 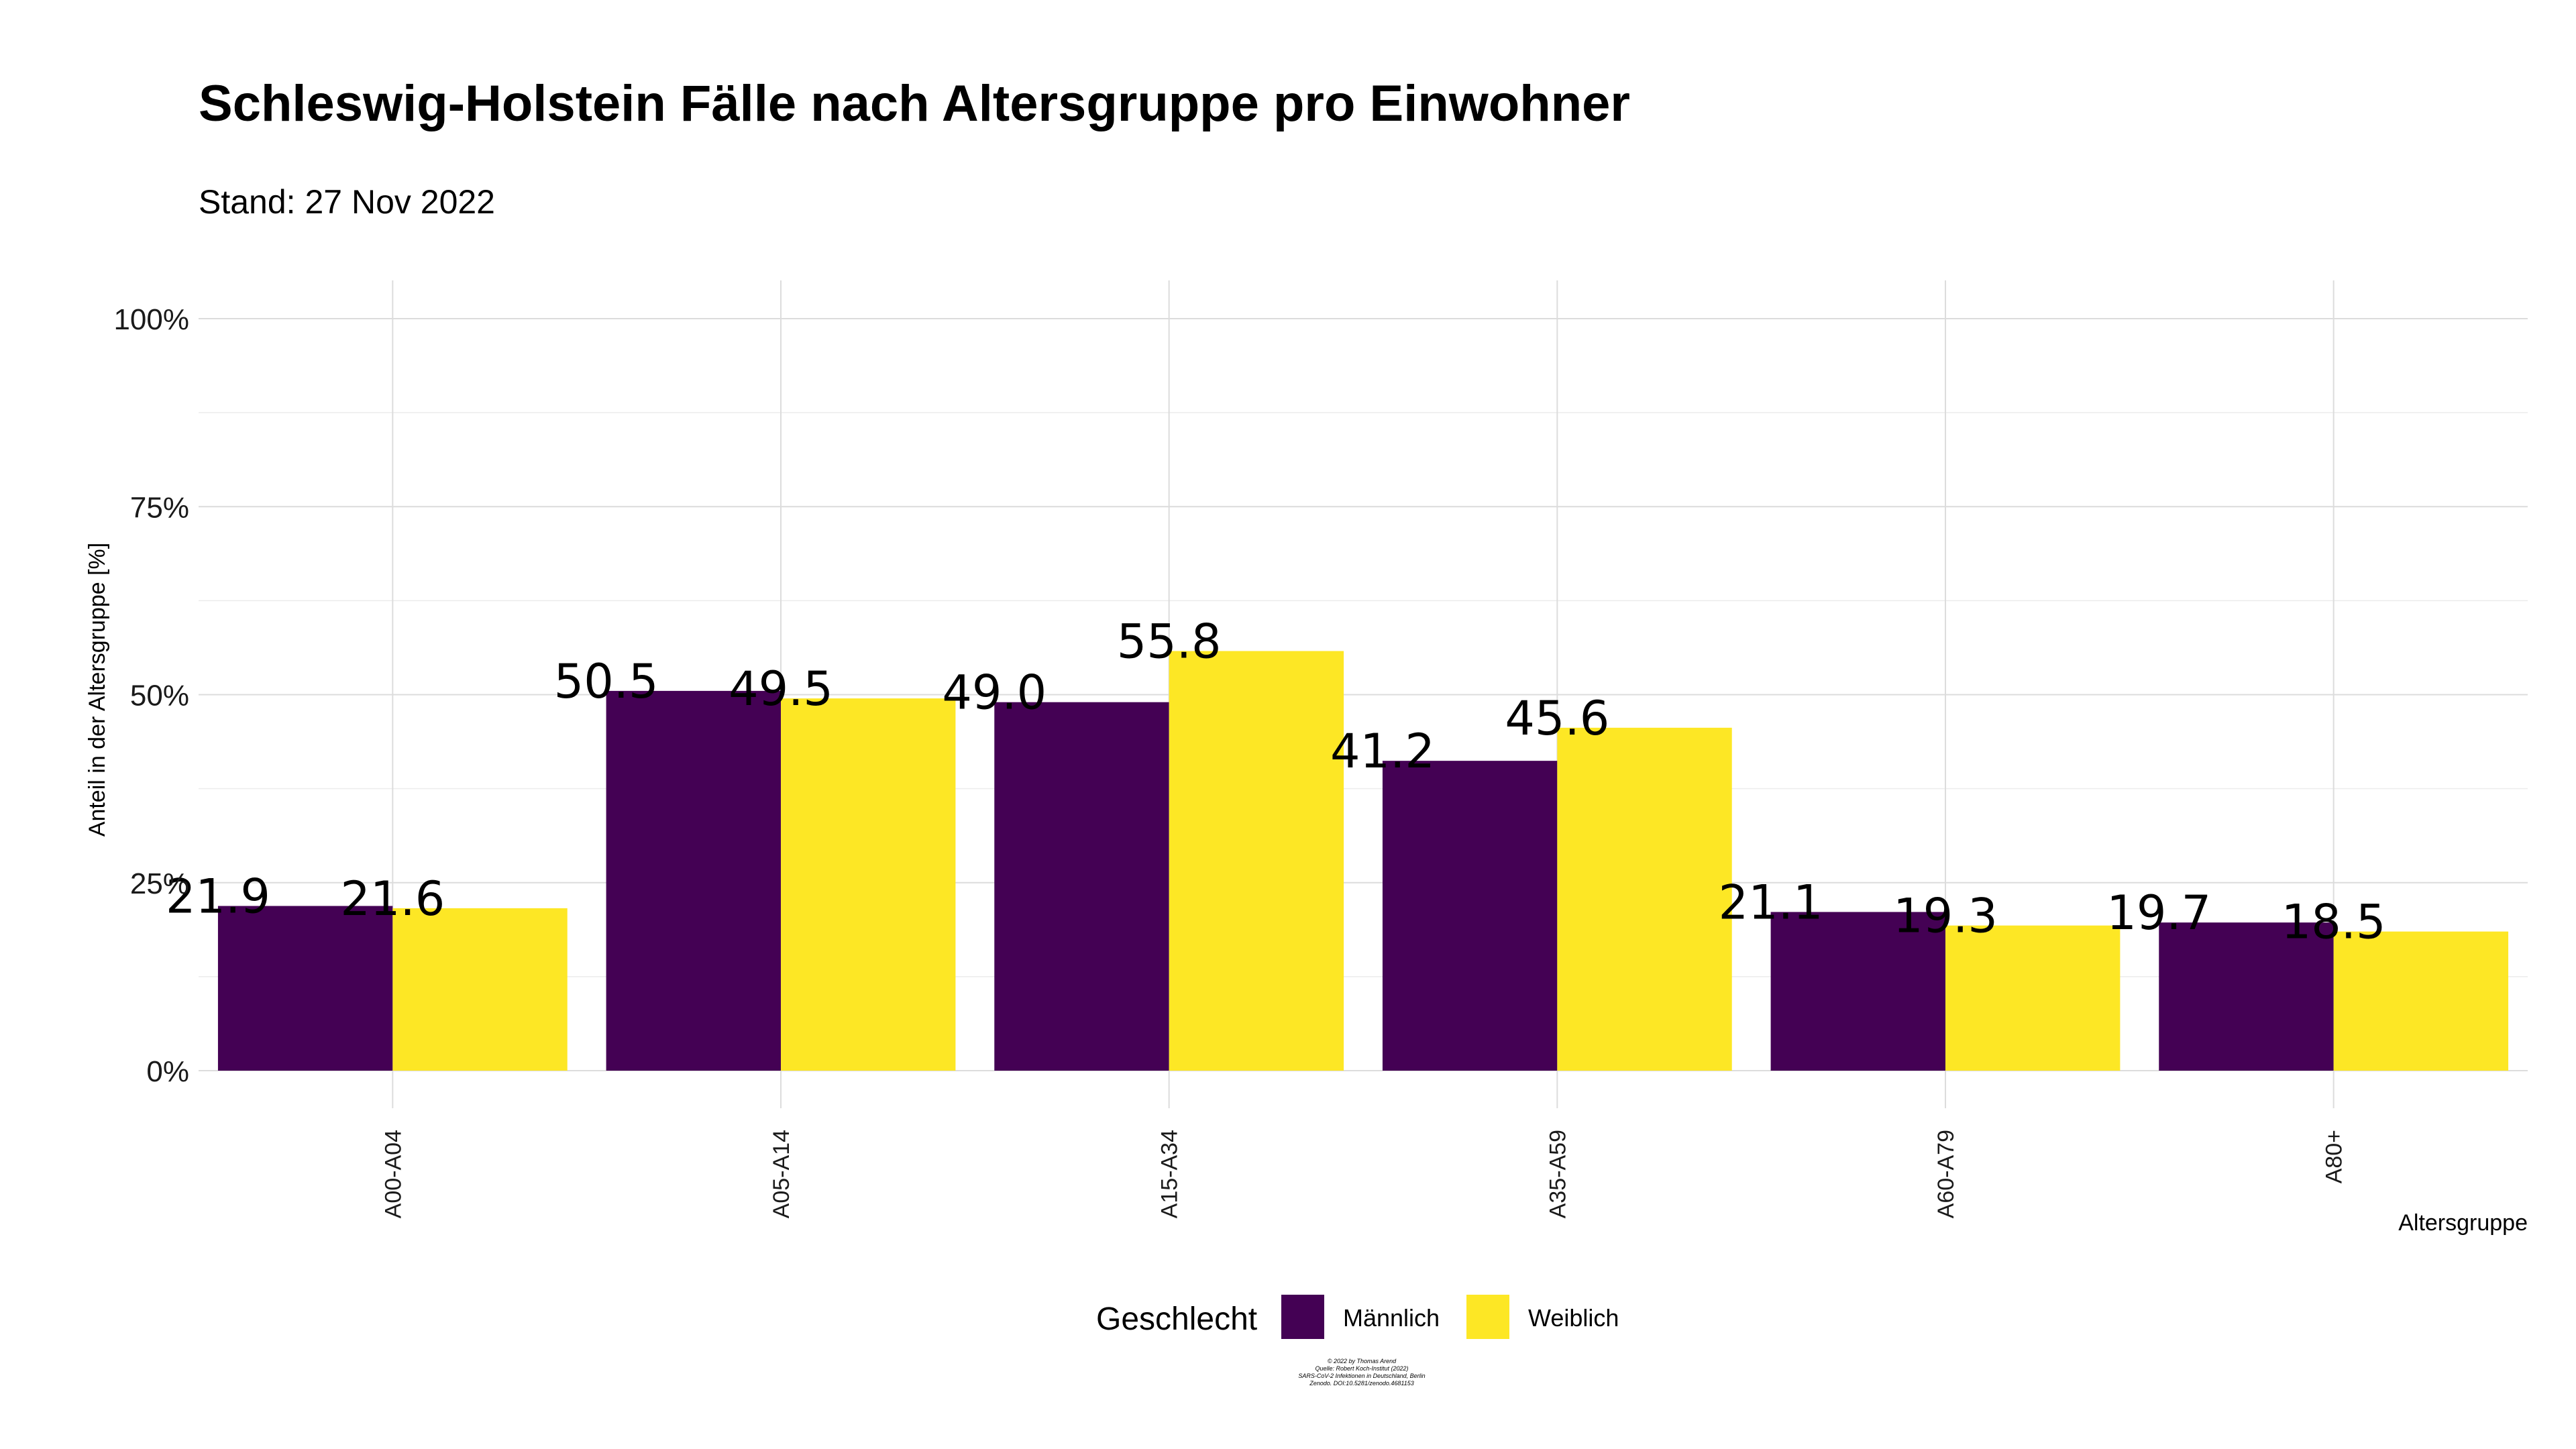 What do you see at coordinates (151, 319) in the screenshot?
I see `y-tick-label: 100%` at bounding box center [151, 319].